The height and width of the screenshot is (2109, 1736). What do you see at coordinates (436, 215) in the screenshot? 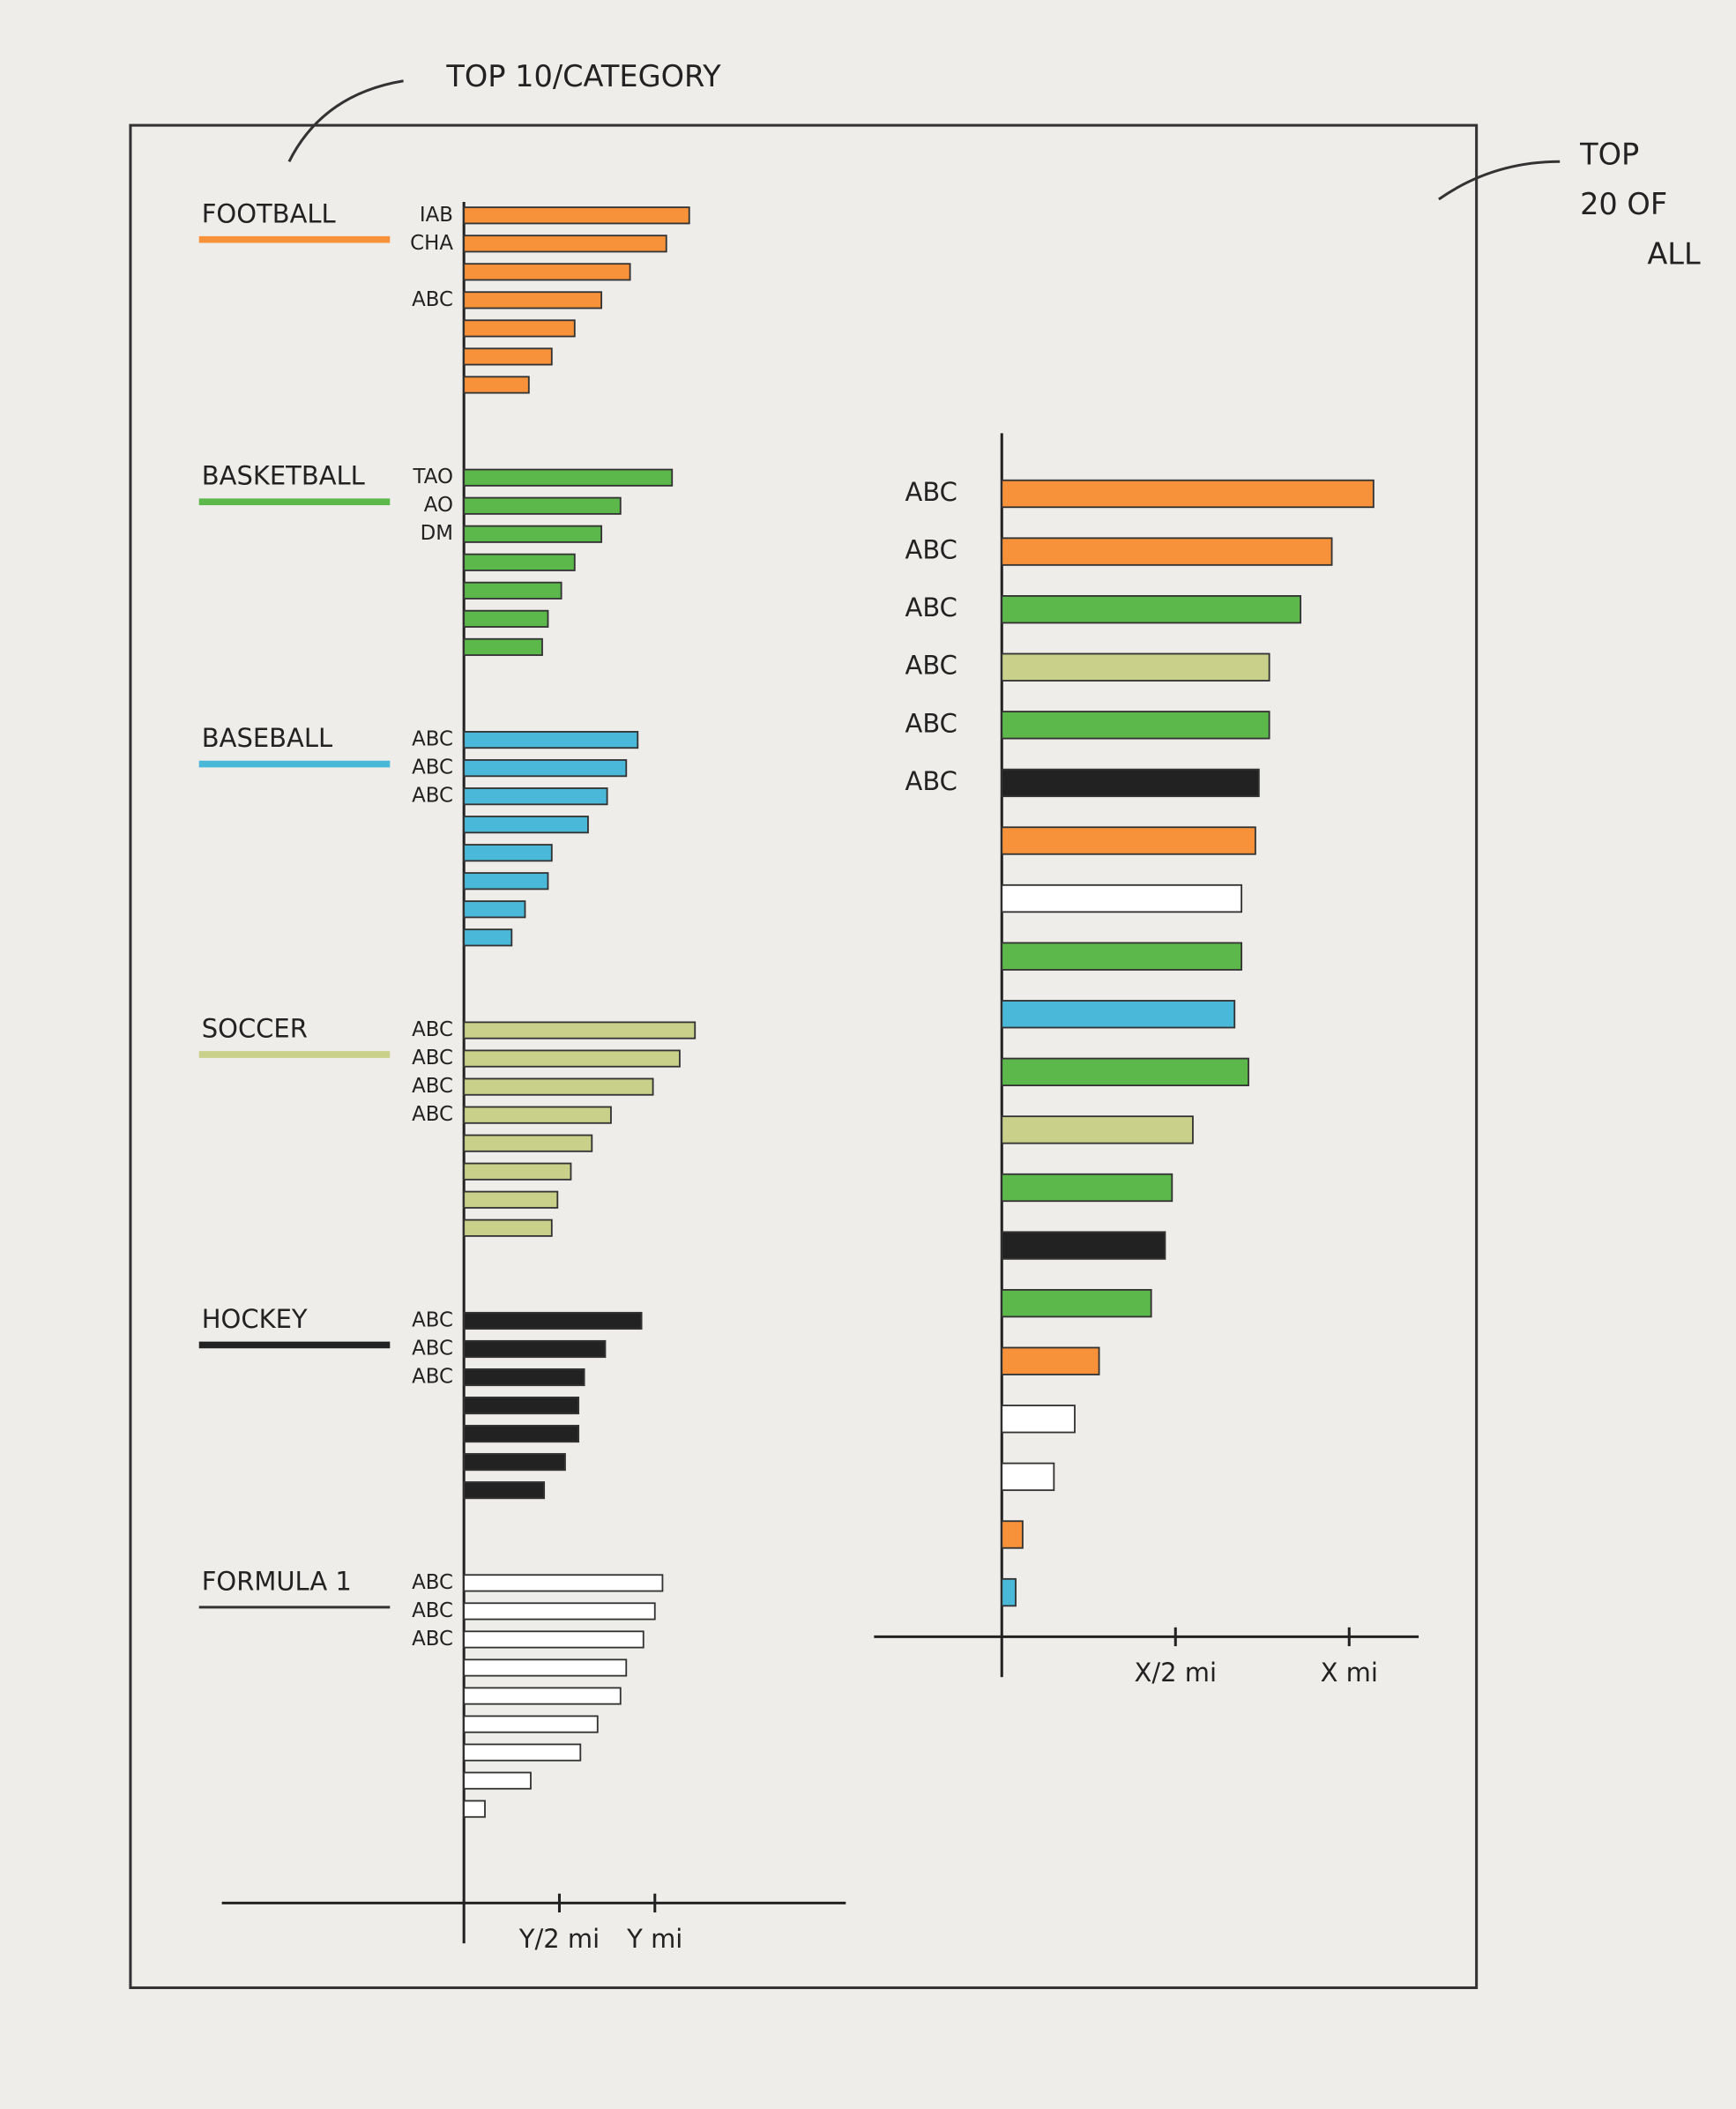
I see `category-label: IAB` at bounding box center [436, 215].